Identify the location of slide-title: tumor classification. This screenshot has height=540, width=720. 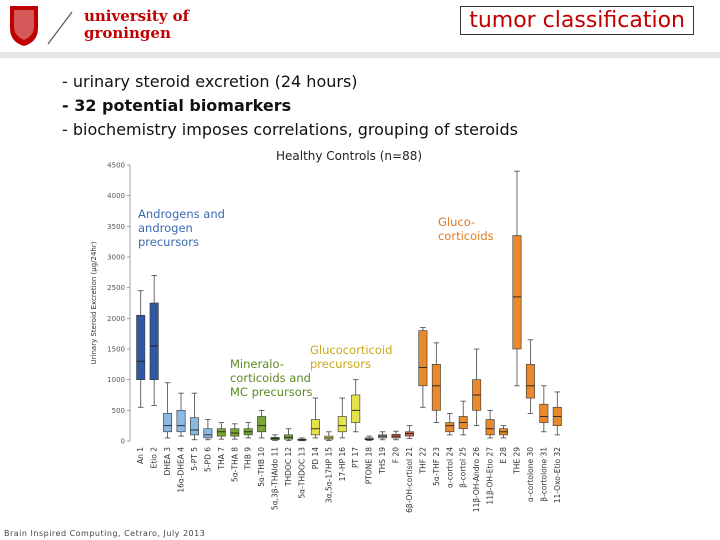
(577, 20).